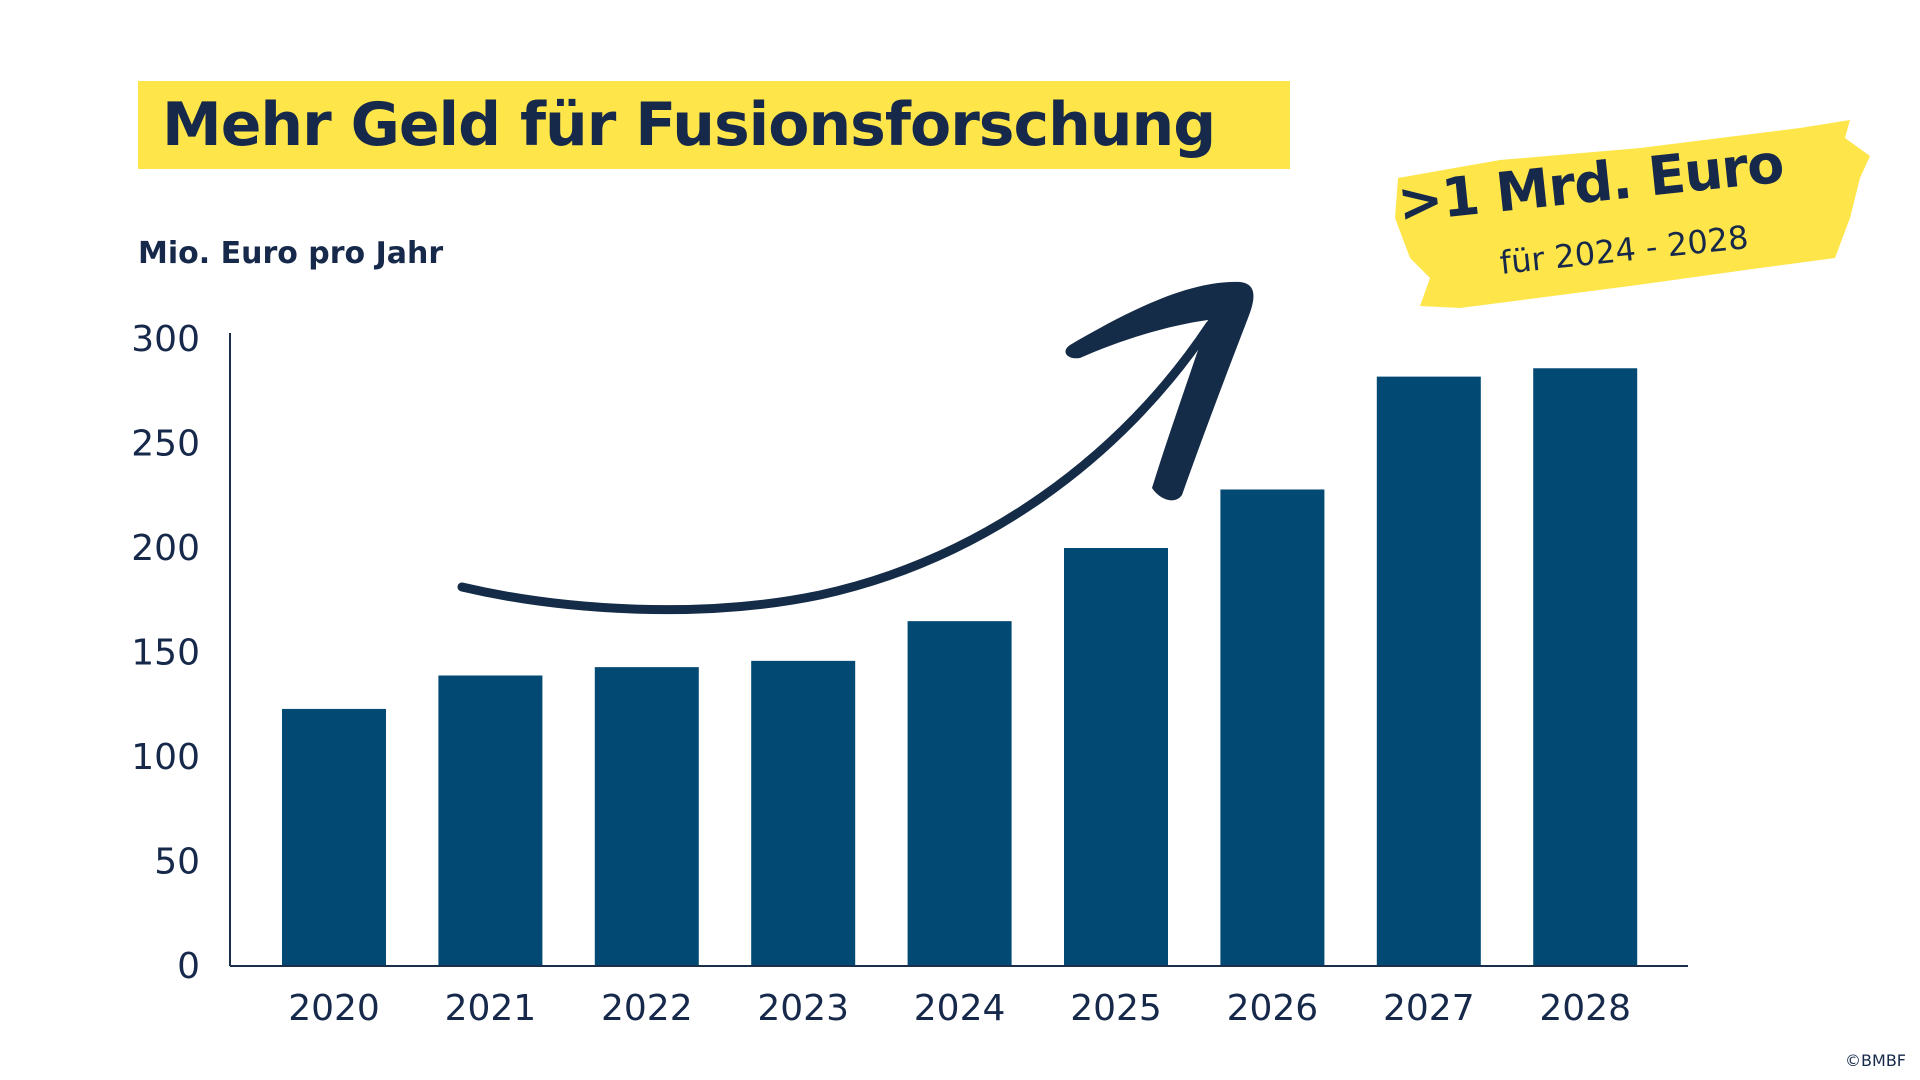 The width and height of the screenshot is (1920, 1080). I want to click on bar-2027, so click(1428, 671).